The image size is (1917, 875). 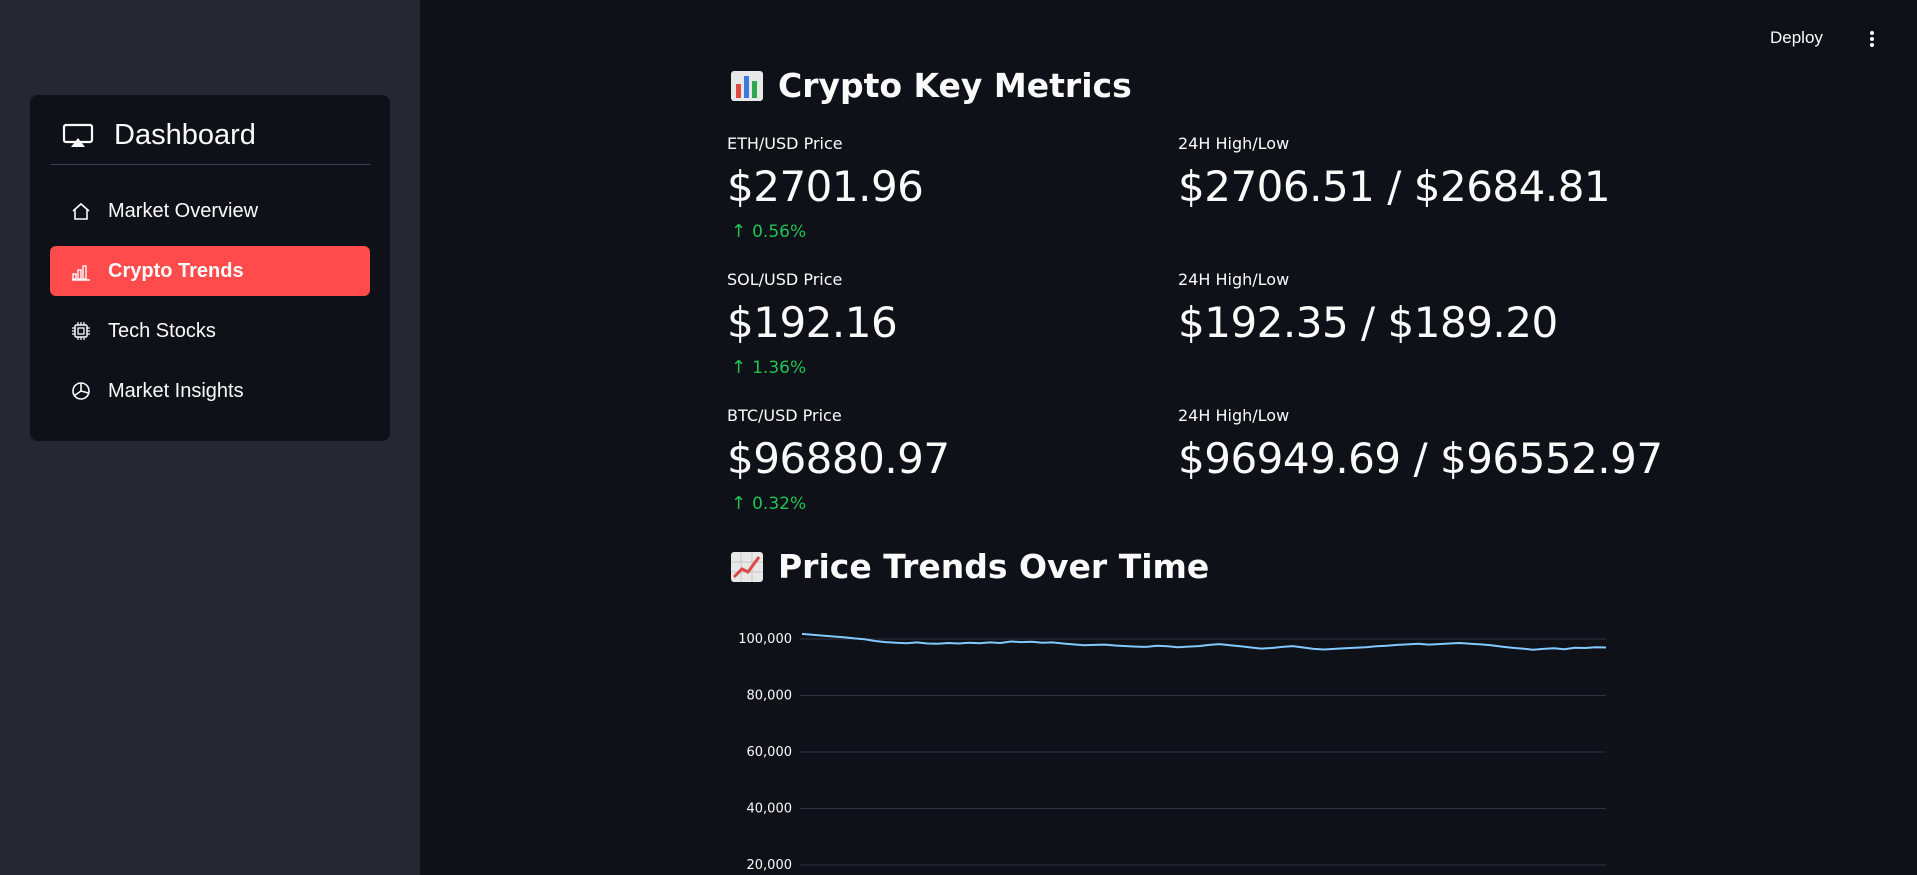 I want to click on nav-title: Dashboard, so click(x=185, y=135).